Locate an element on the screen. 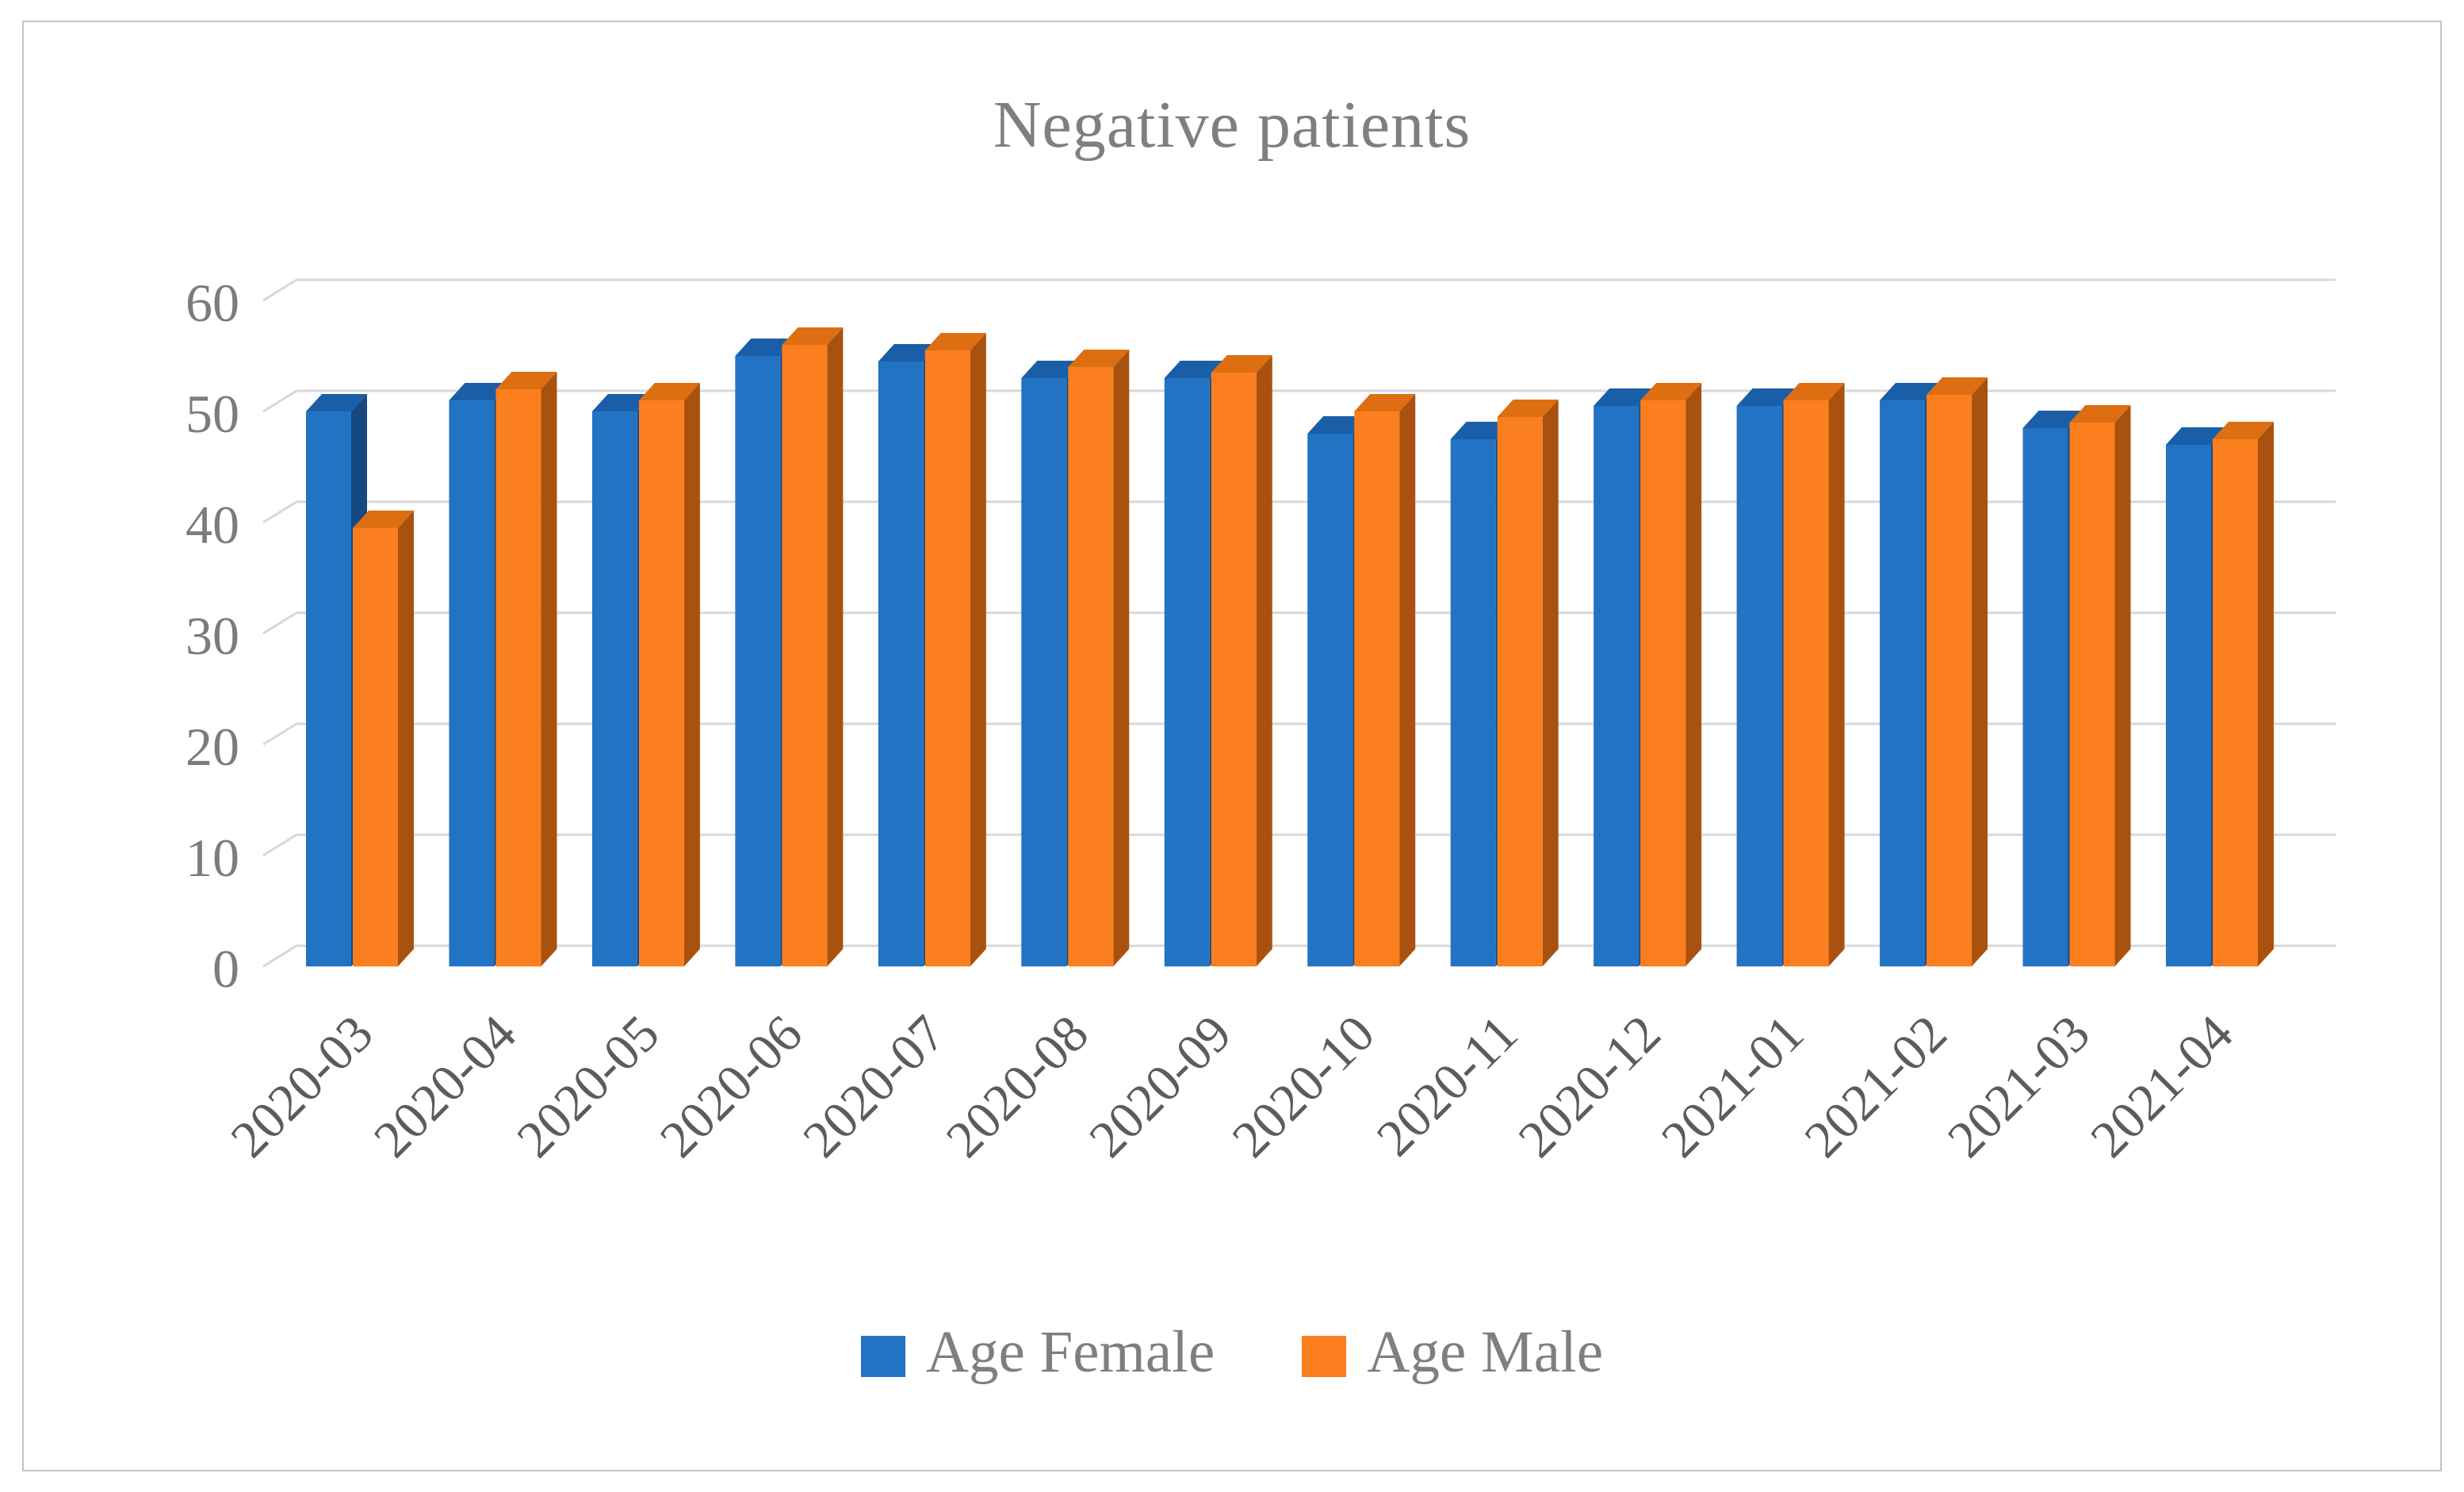 This screenshot has height=1492, width=2464. y-axis-tick-50: 50 is located at coordinates (213, 414).